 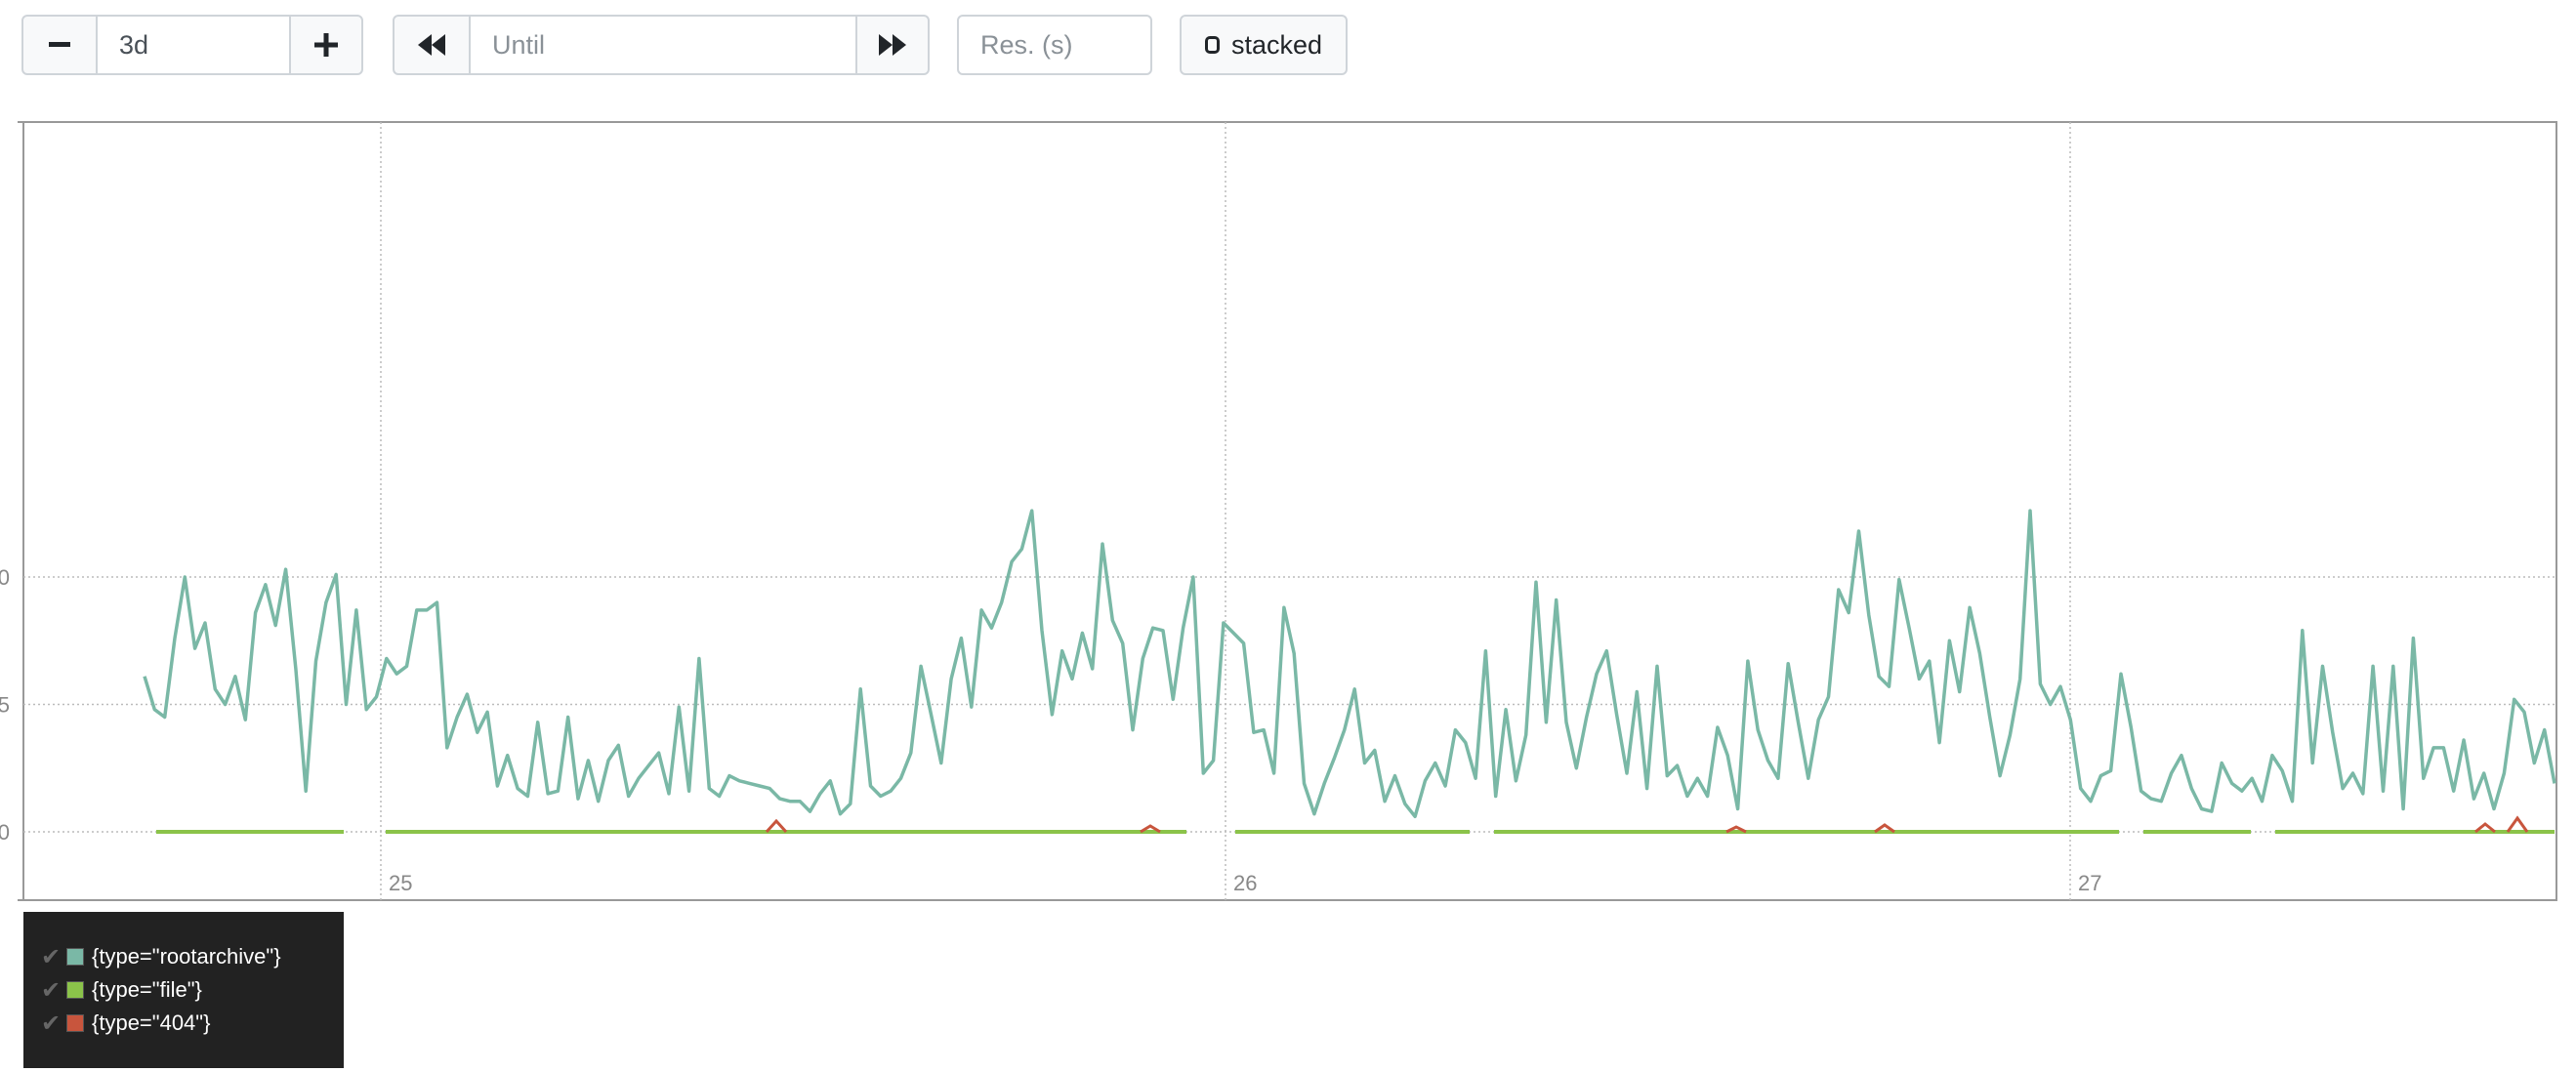 What do you see at coordinates (1212, 45) in the screenshot?
I see `checkbox-icon` at bounding box center [1212, 45].